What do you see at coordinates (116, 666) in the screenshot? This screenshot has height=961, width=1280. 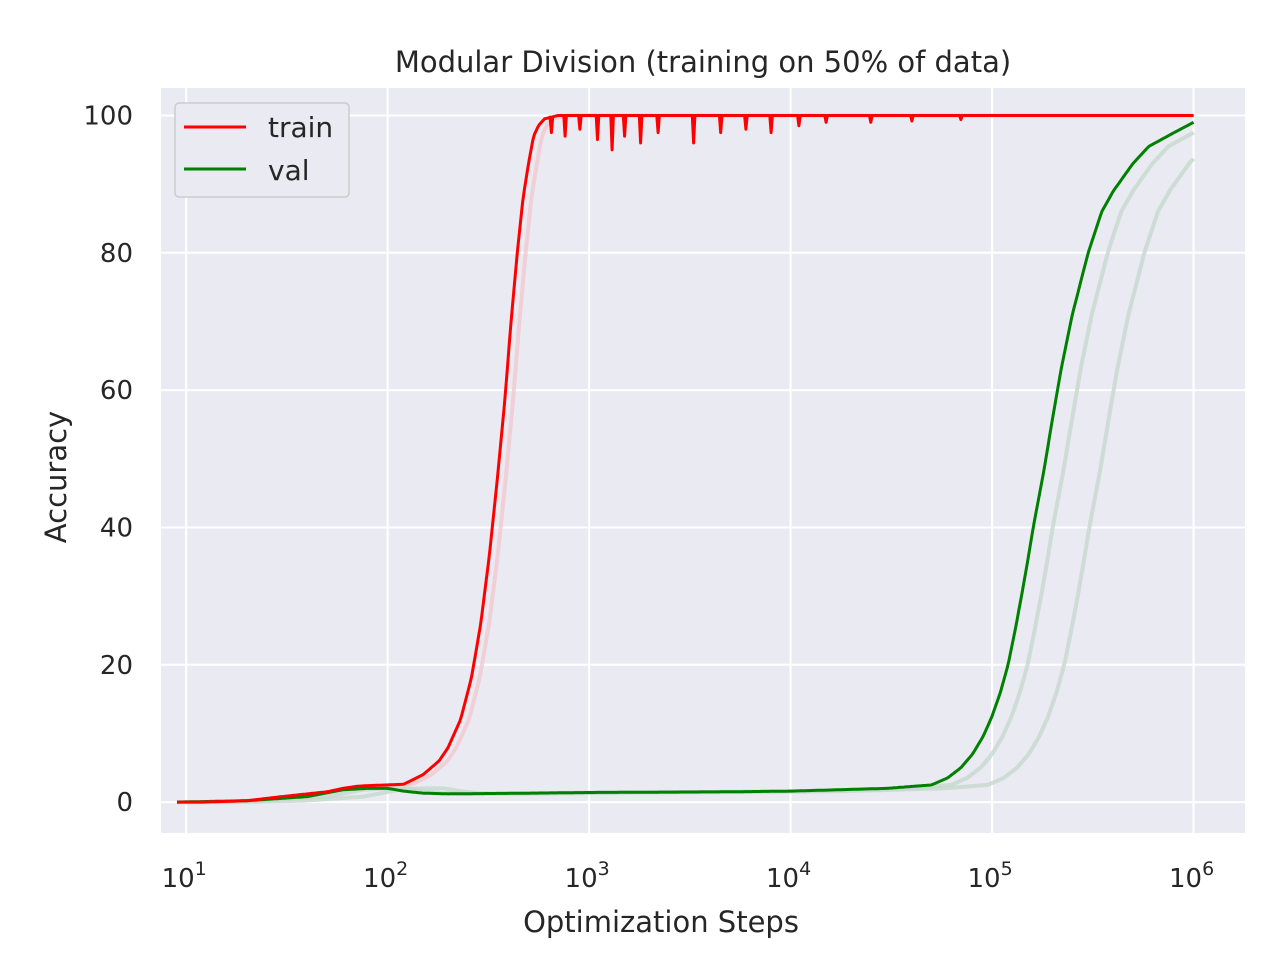 I see `y-tick-label: 20` at bounding box center [116, 666].